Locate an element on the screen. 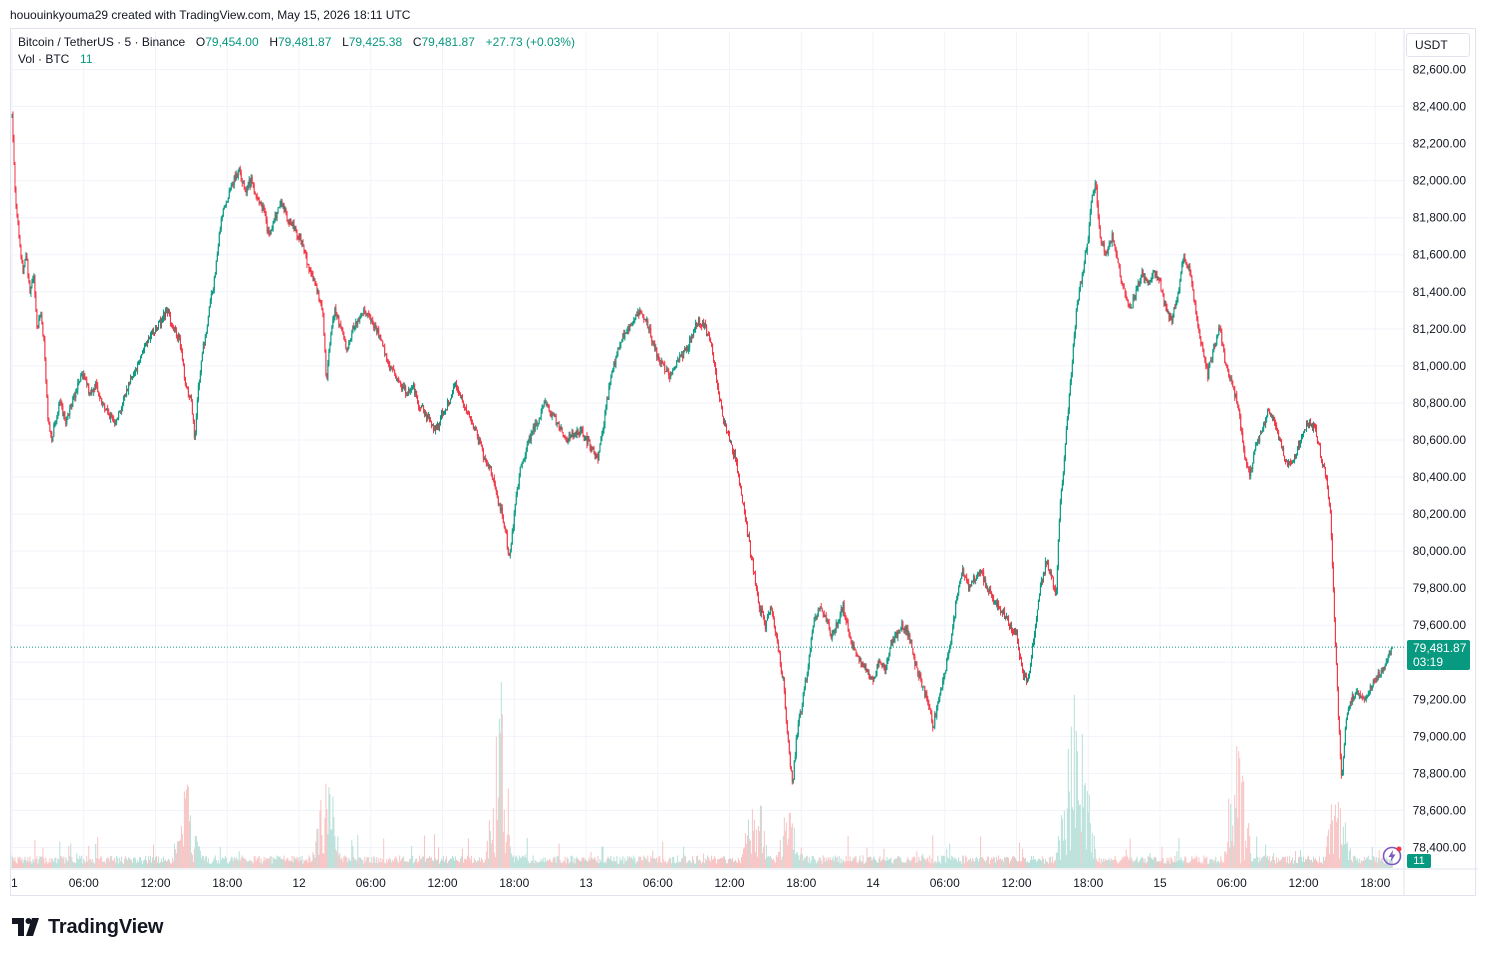 This screenshot has width=1486, height=957. y-tick-label: 79,800.00 is located at coordinates (1440, 588).